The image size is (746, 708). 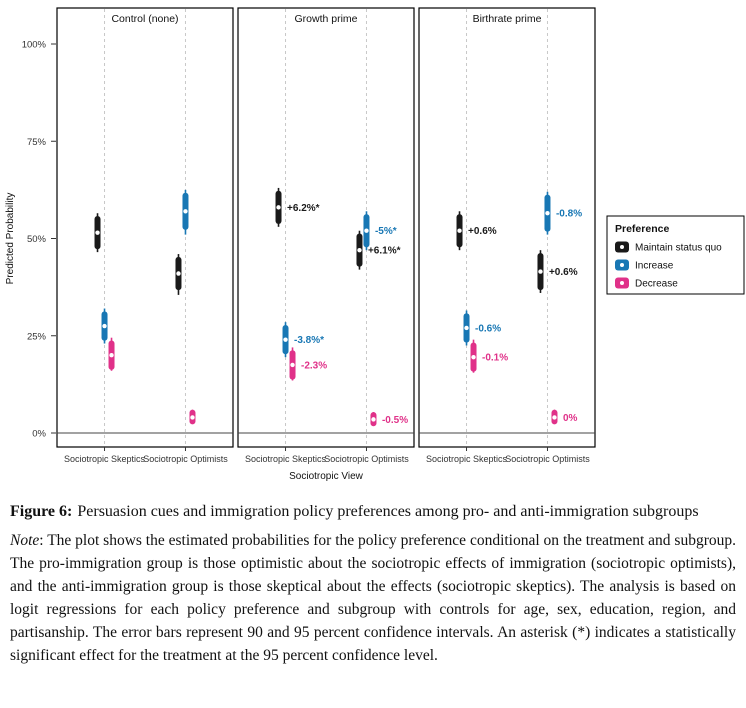 What do you see at coordinates (326, 476) in the screenshot?
I see `x-axis-title: Sociotropic View` at bounding box center [326, 476].